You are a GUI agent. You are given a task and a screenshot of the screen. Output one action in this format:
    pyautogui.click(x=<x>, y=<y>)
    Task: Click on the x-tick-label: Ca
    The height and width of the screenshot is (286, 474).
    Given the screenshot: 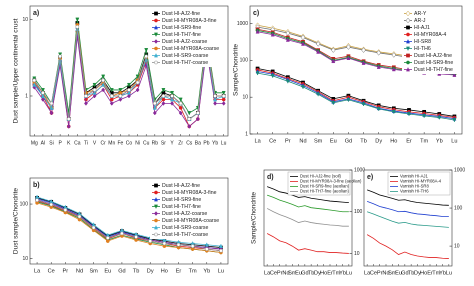 What is the action you would take?
    pyautogui.click(x=77, y=143)
    